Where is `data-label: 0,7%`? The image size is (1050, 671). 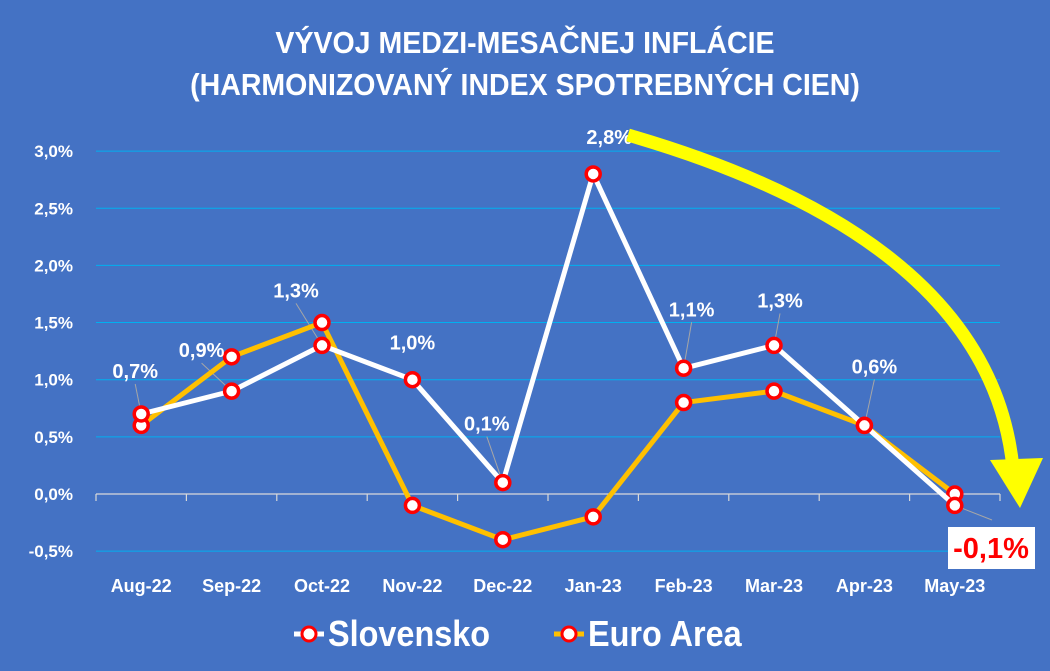 data-label: 0,7% is located at coordinates (135, 372).